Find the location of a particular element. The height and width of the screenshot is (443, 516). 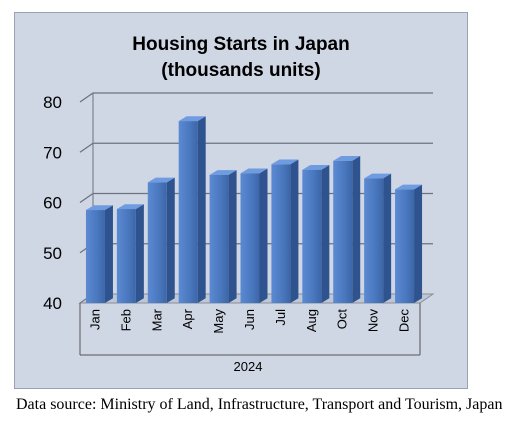

x-tick-label: Jun is located at coordinates (249, 319).